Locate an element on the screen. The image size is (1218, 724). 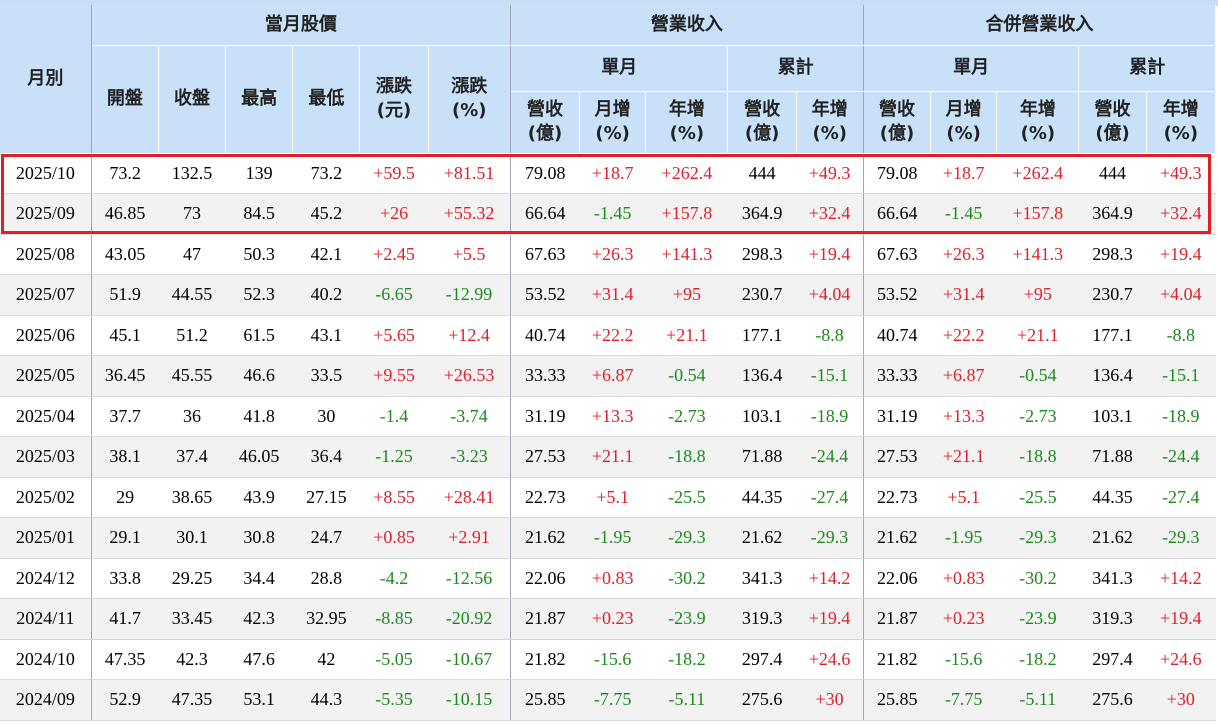
value-cell: 37.7 is located at coordinates (125, 416).